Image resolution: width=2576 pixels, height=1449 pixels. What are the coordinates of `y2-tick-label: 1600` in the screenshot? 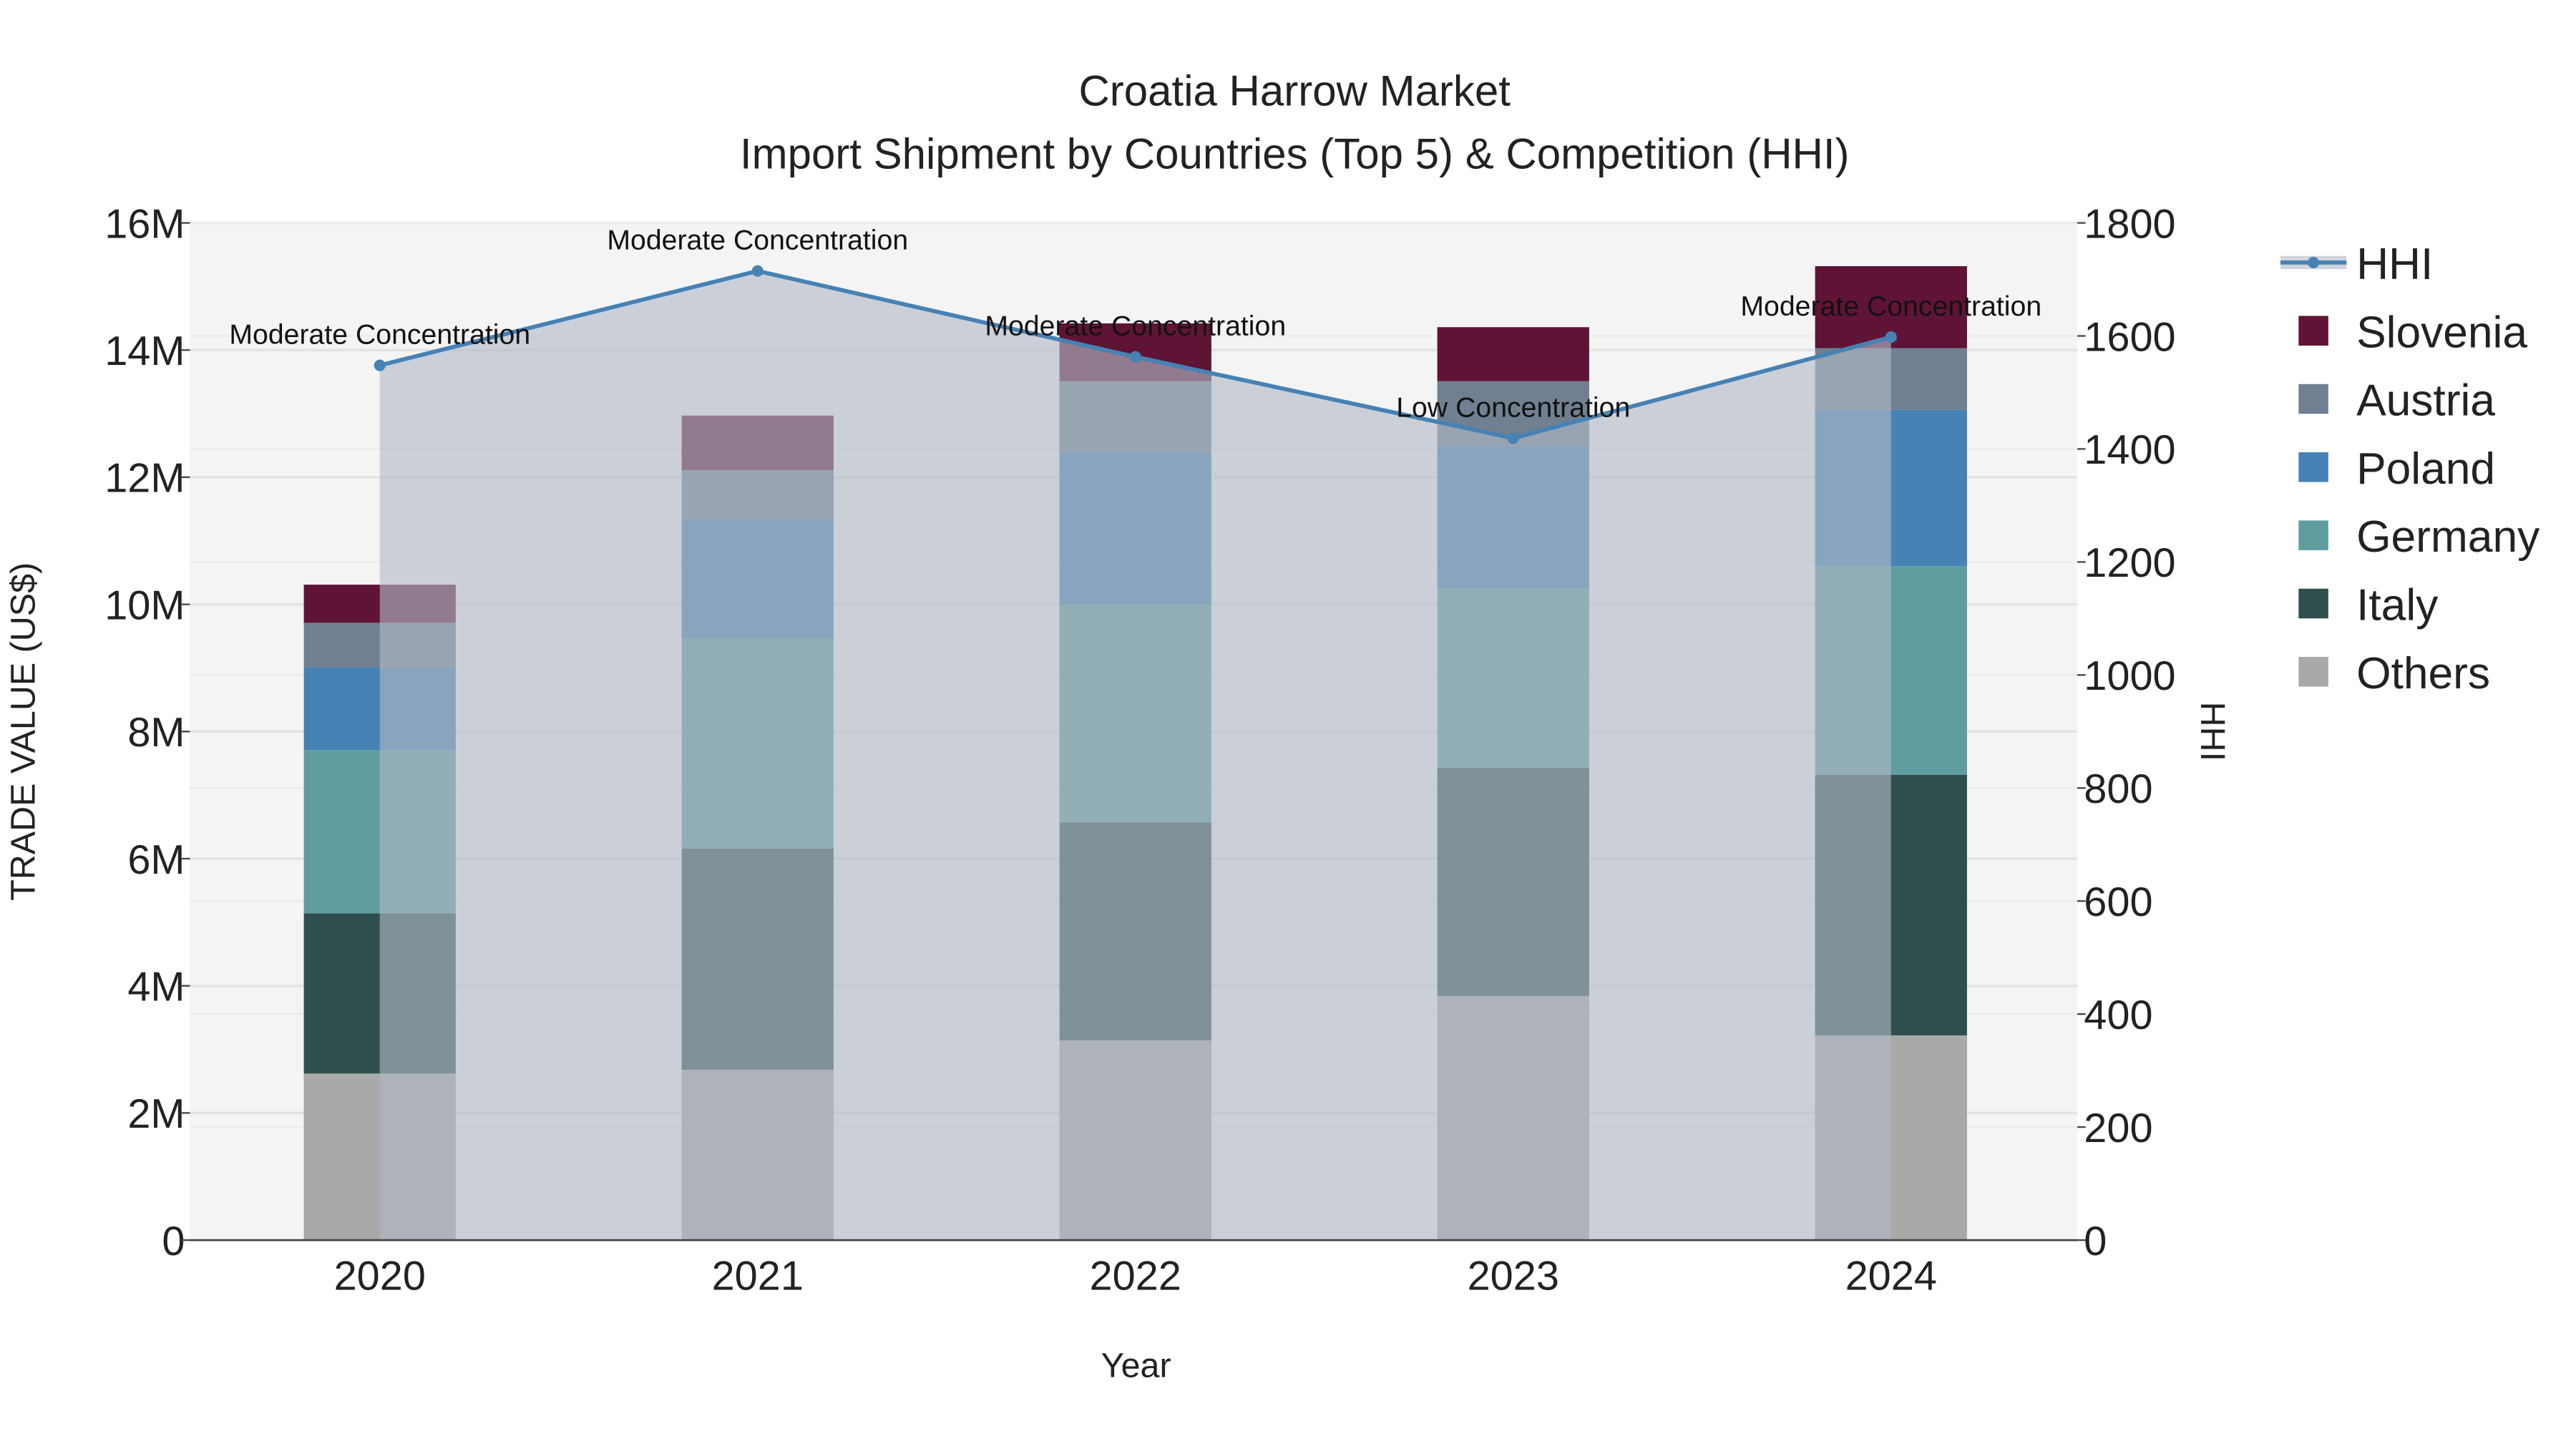 It's located at (2129, 337).